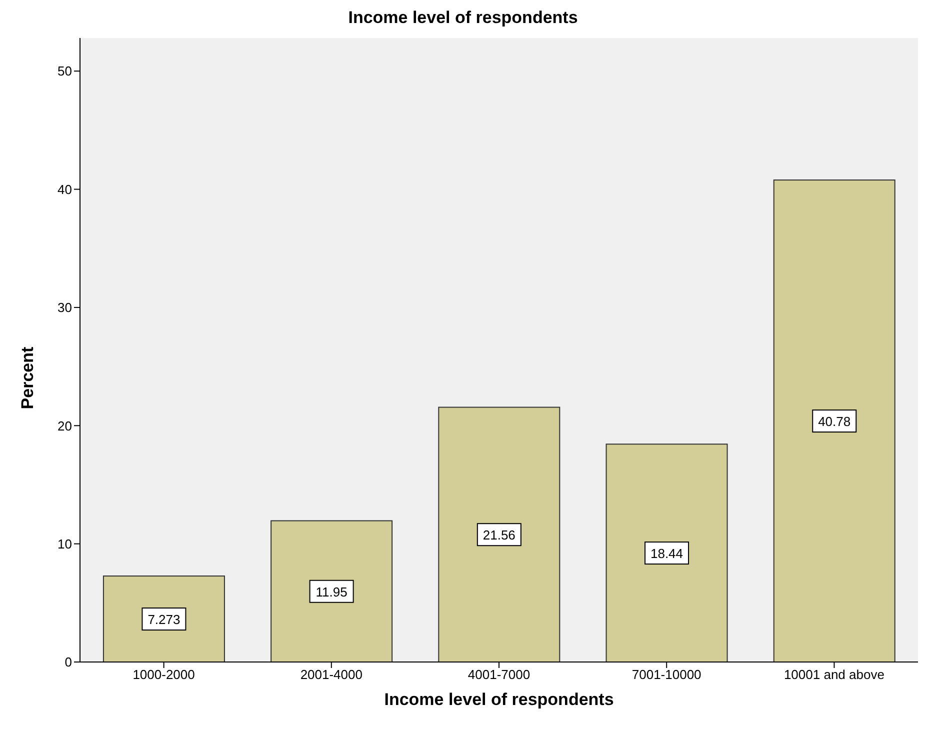 This screenshot has height=732, width=926. I want to click on x-tick-label: 10001 and above, so click(834, 674).